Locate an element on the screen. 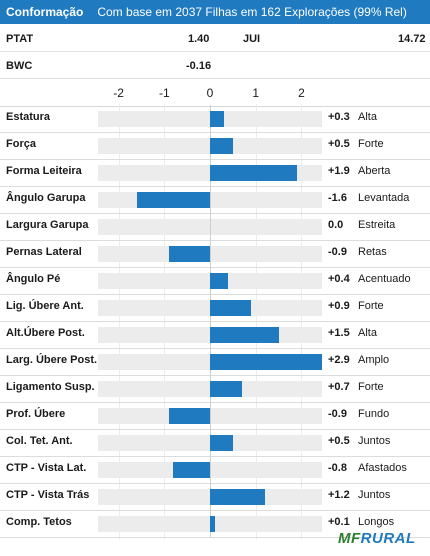  jui-label: JUI is located at coordinates (252, 39).